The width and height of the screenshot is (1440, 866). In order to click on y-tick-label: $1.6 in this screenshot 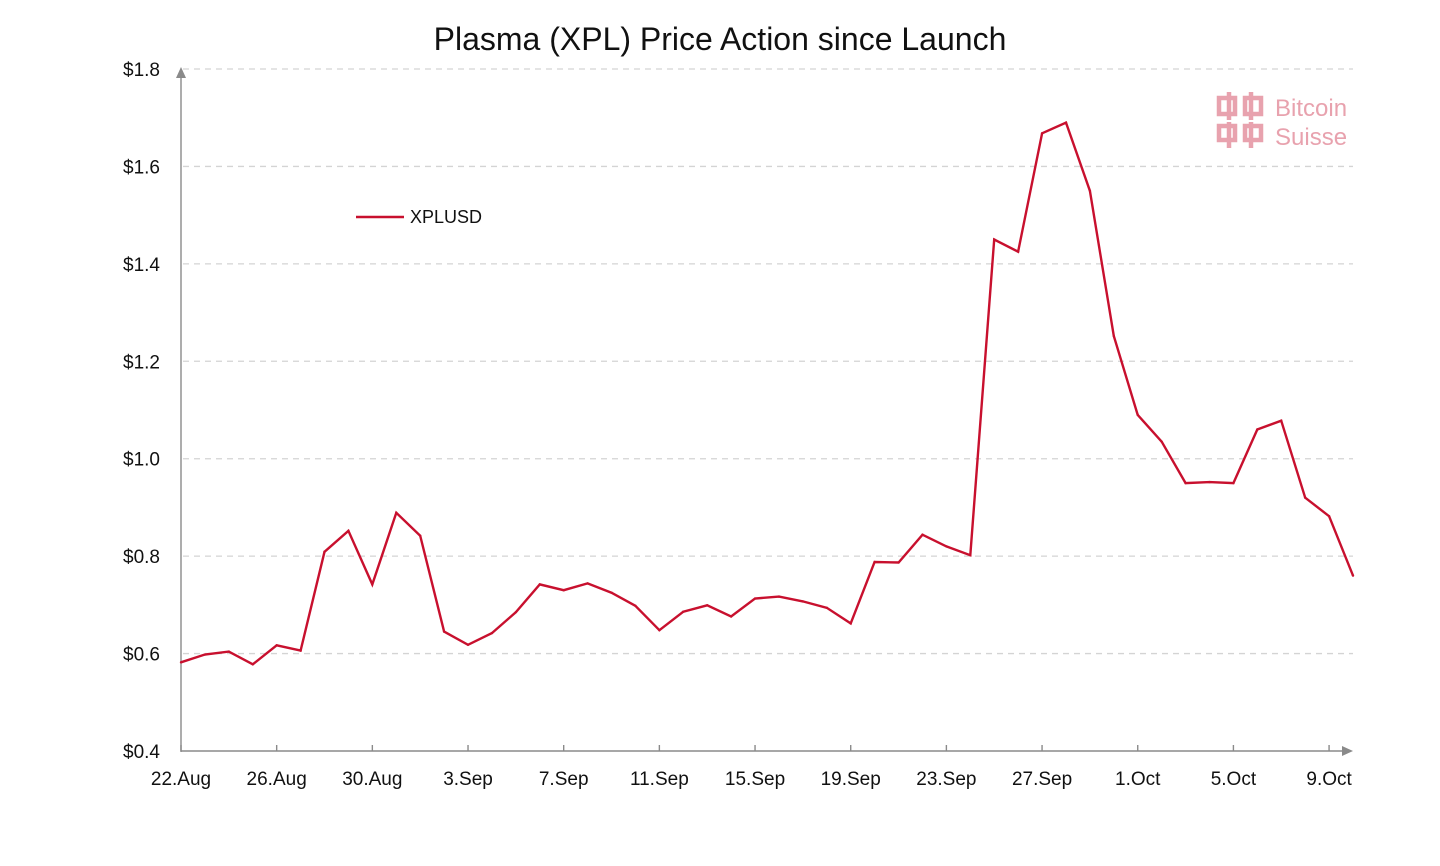, I will do `click(141, 167)`.